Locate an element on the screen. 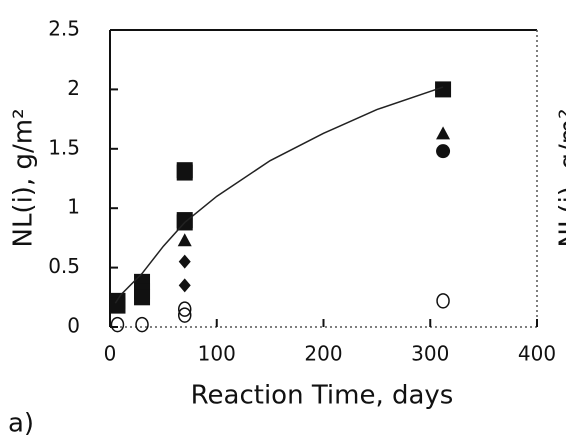 The height and width of the screenshot is (437, 566). x-axis-label: Reaction Time, days is located at coordinates (322, 396).